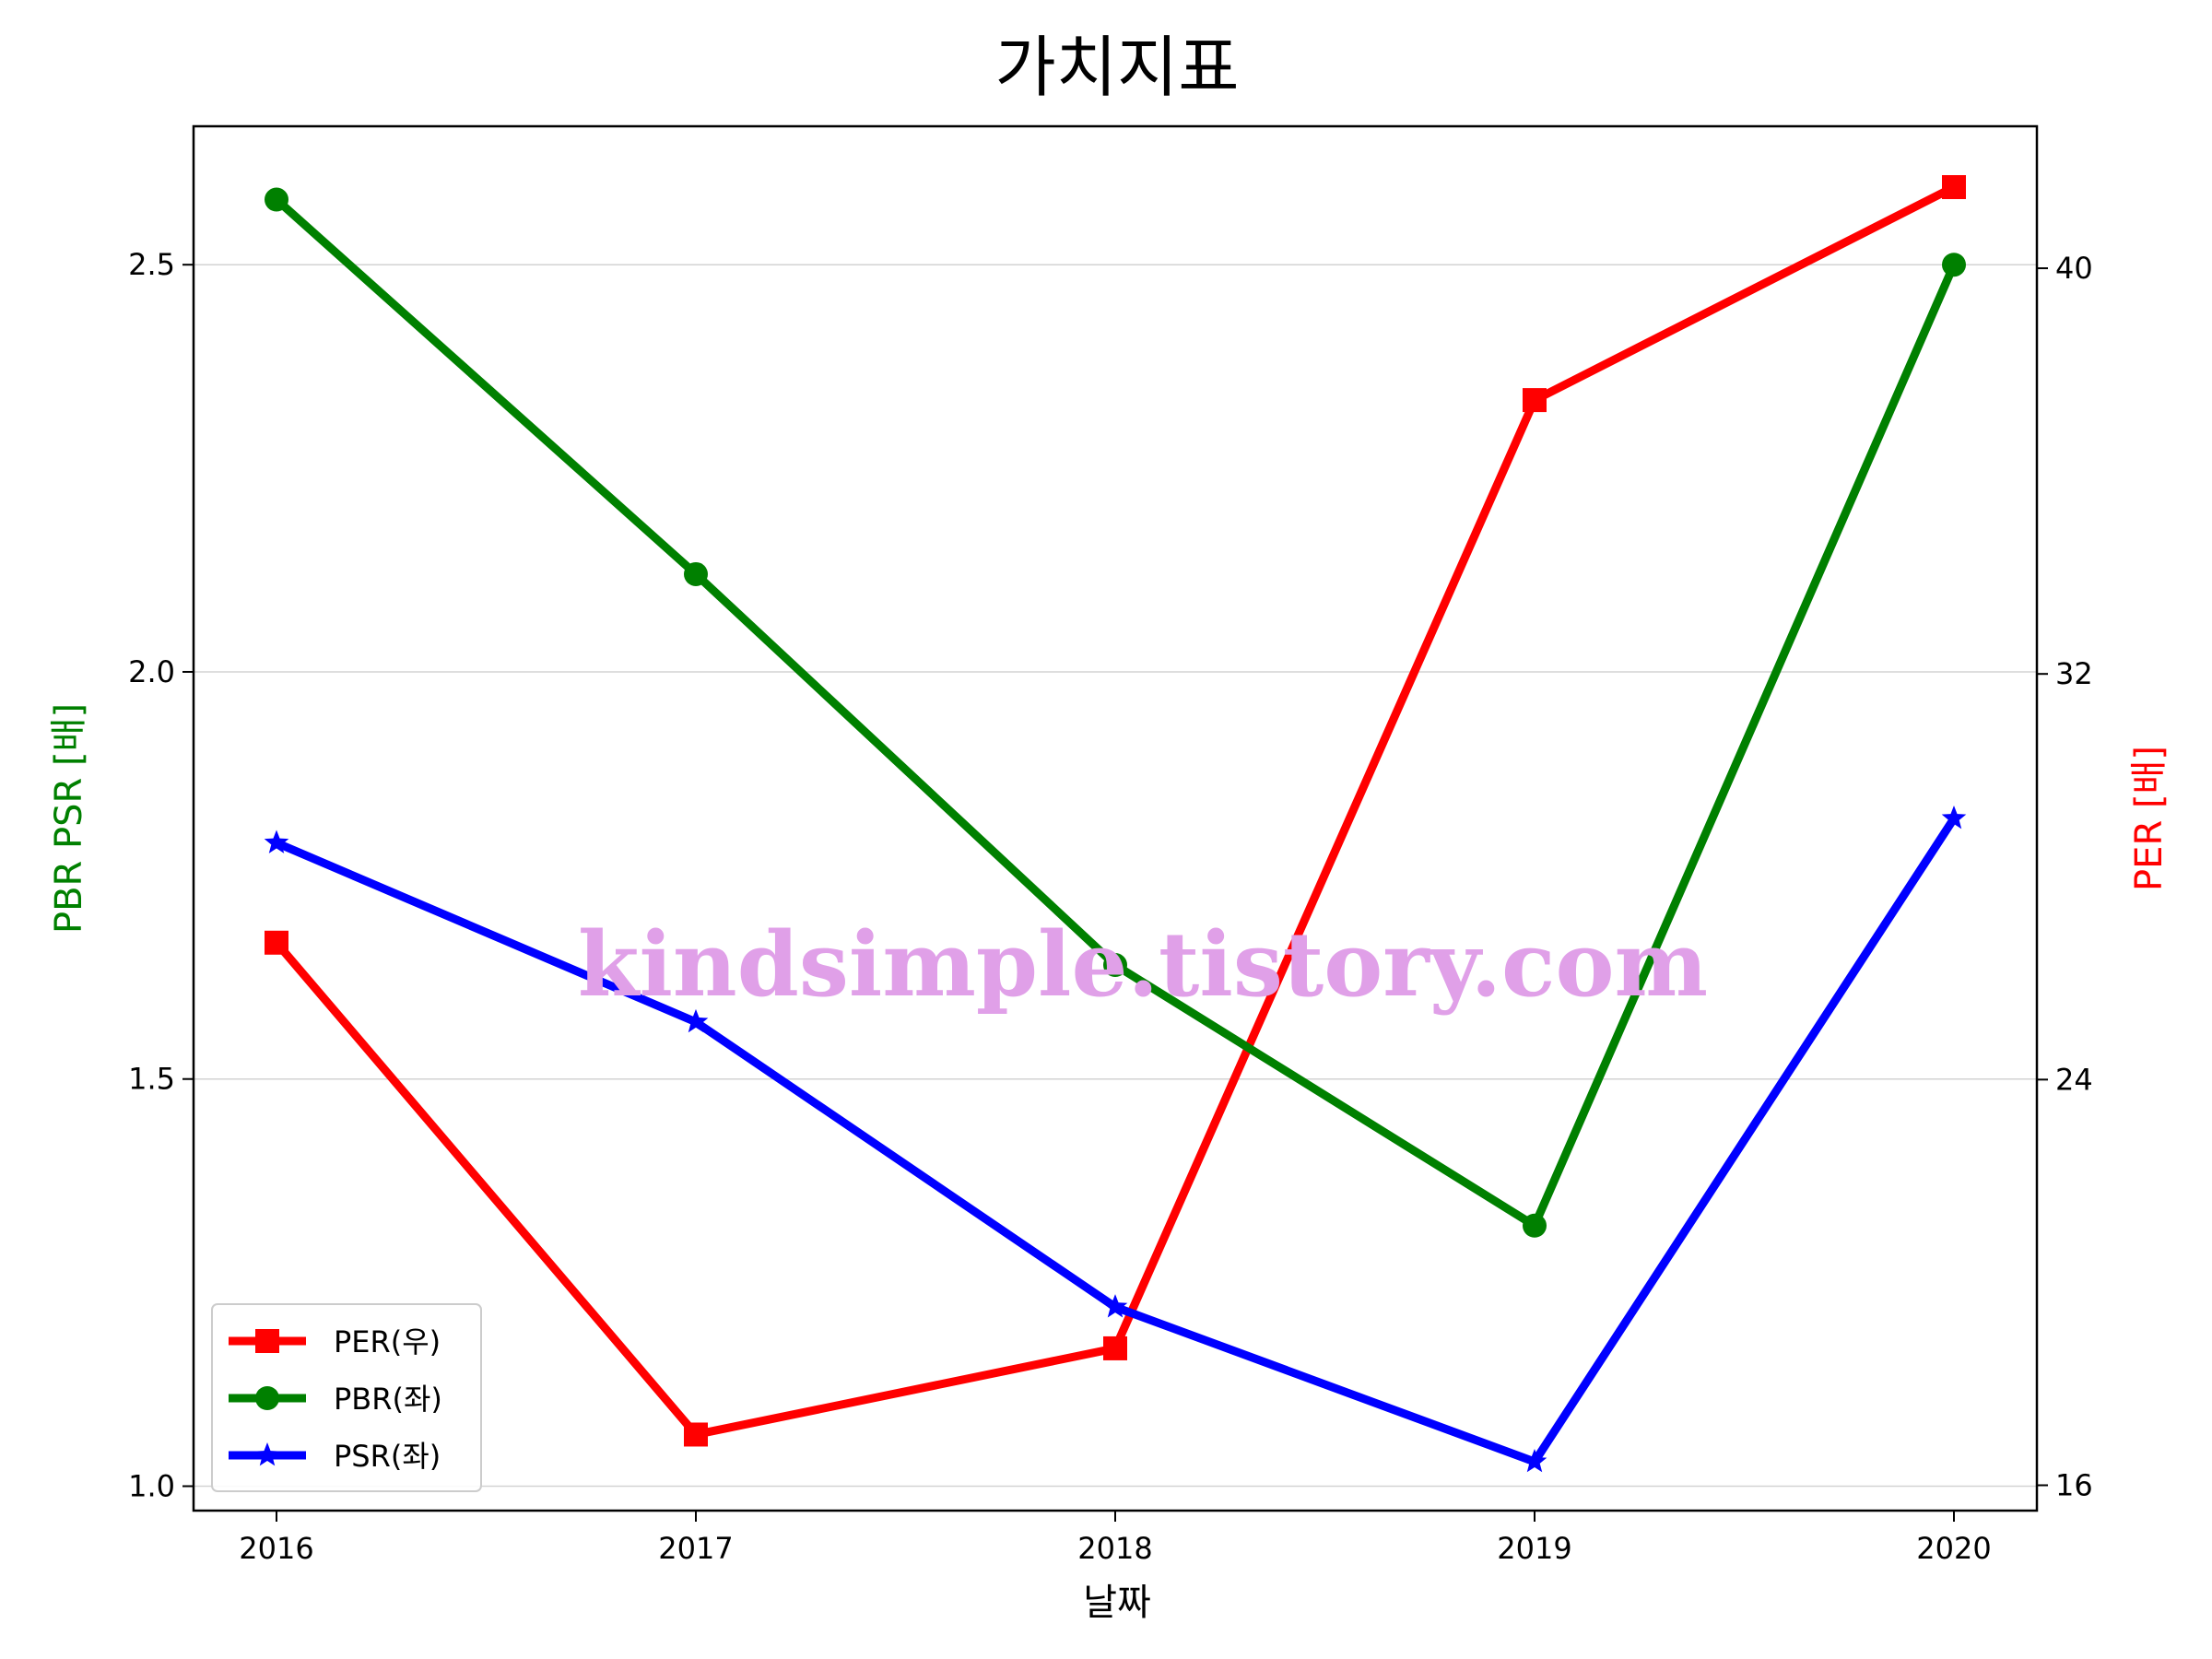 The image size is (2212, 1659). I want to click on right-y-tick-label: 16, so click(2074, 1484).